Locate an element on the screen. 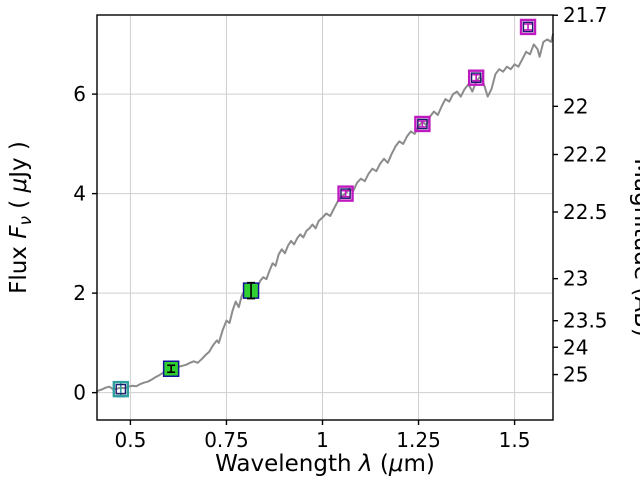 Image resolution: width=640 pixels, height=480 pixels. y-axis-label-left: Flux Fν​ ( μJy ) is located at coordinates (21, 217).